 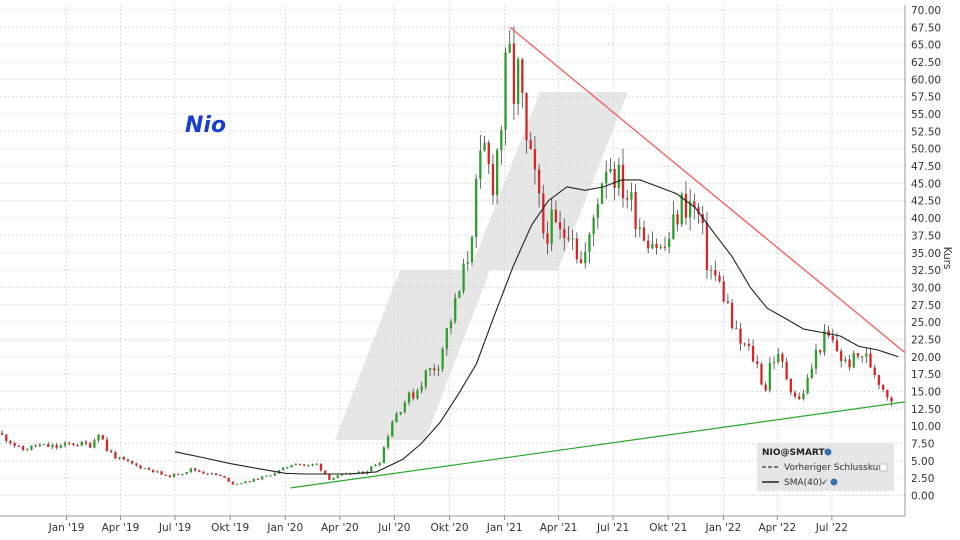 What do you see at coordinates (926, 11) in the screenshot?
I see `y-tick-label: 70.00` at bounding box center [926, 11].